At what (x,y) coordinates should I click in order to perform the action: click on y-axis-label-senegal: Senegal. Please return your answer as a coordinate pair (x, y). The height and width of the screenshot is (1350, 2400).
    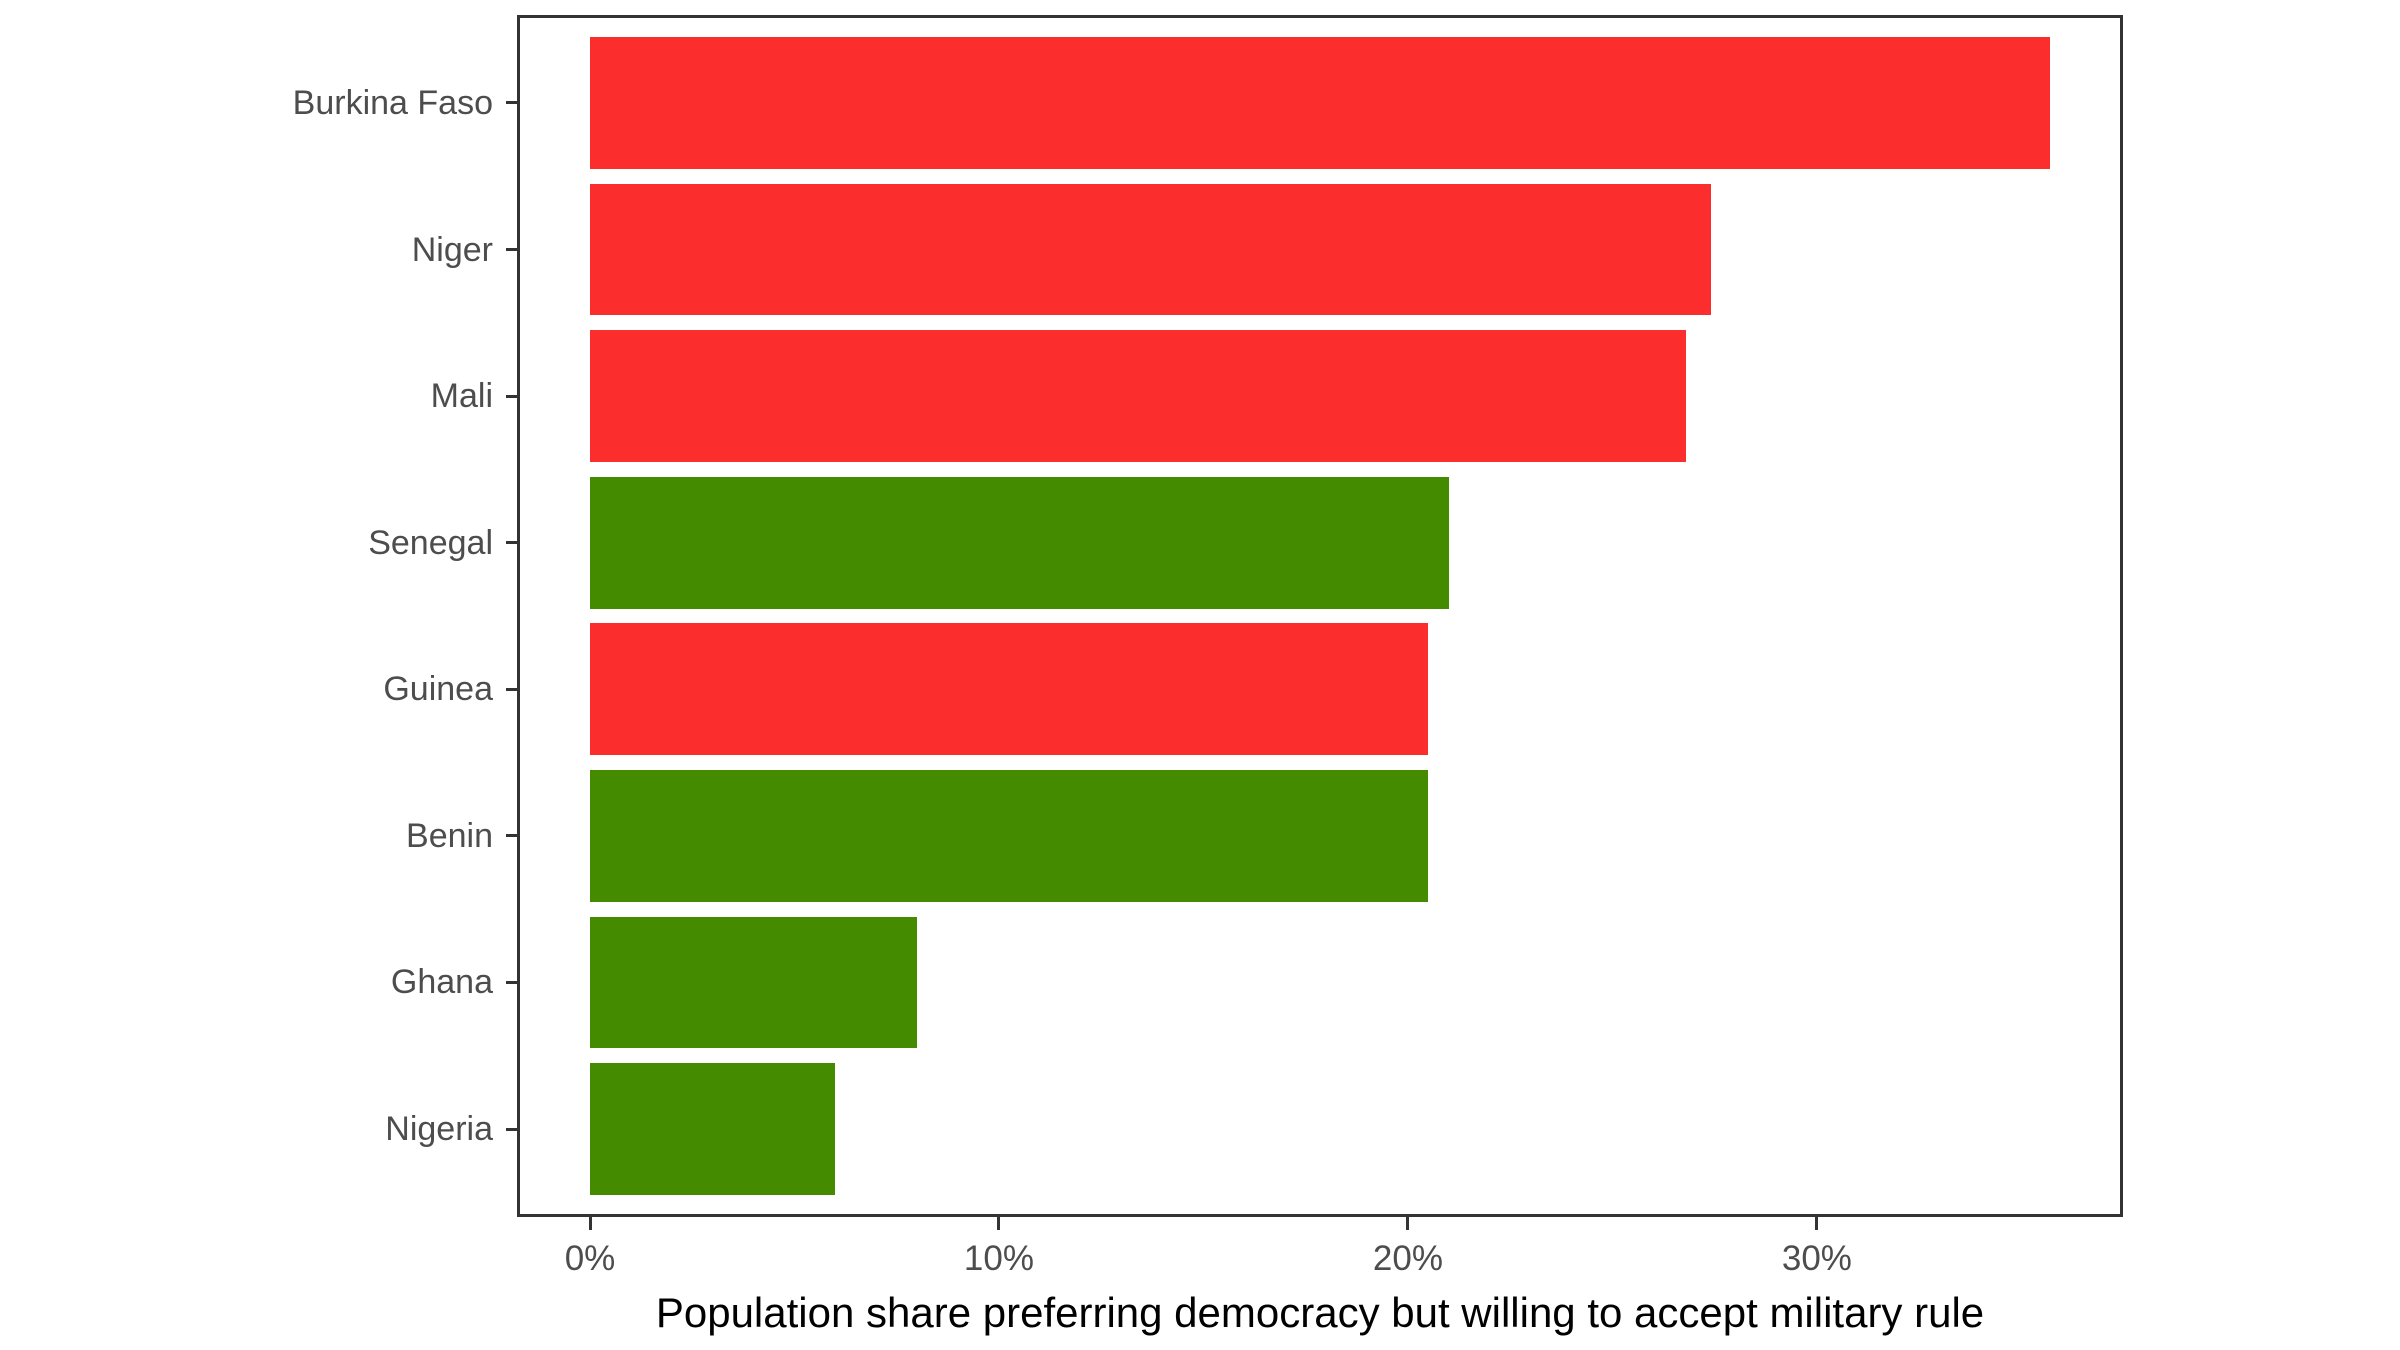
    Looking at the image, I should click on (430, 542).